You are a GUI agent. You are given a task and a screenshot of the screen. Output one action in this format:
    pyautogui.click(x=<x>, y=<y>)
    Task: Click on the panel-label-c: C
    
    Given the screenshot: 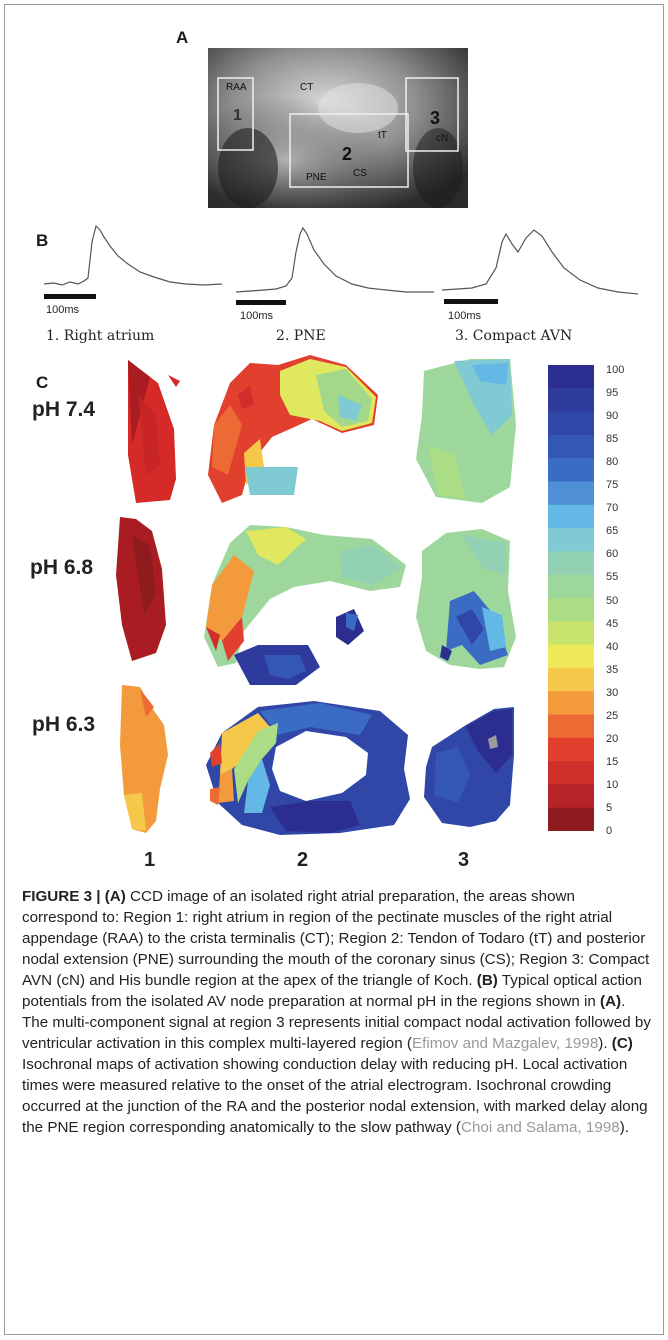 What is the action you would take?
    pyautogui.click(x=42, y=382)
    